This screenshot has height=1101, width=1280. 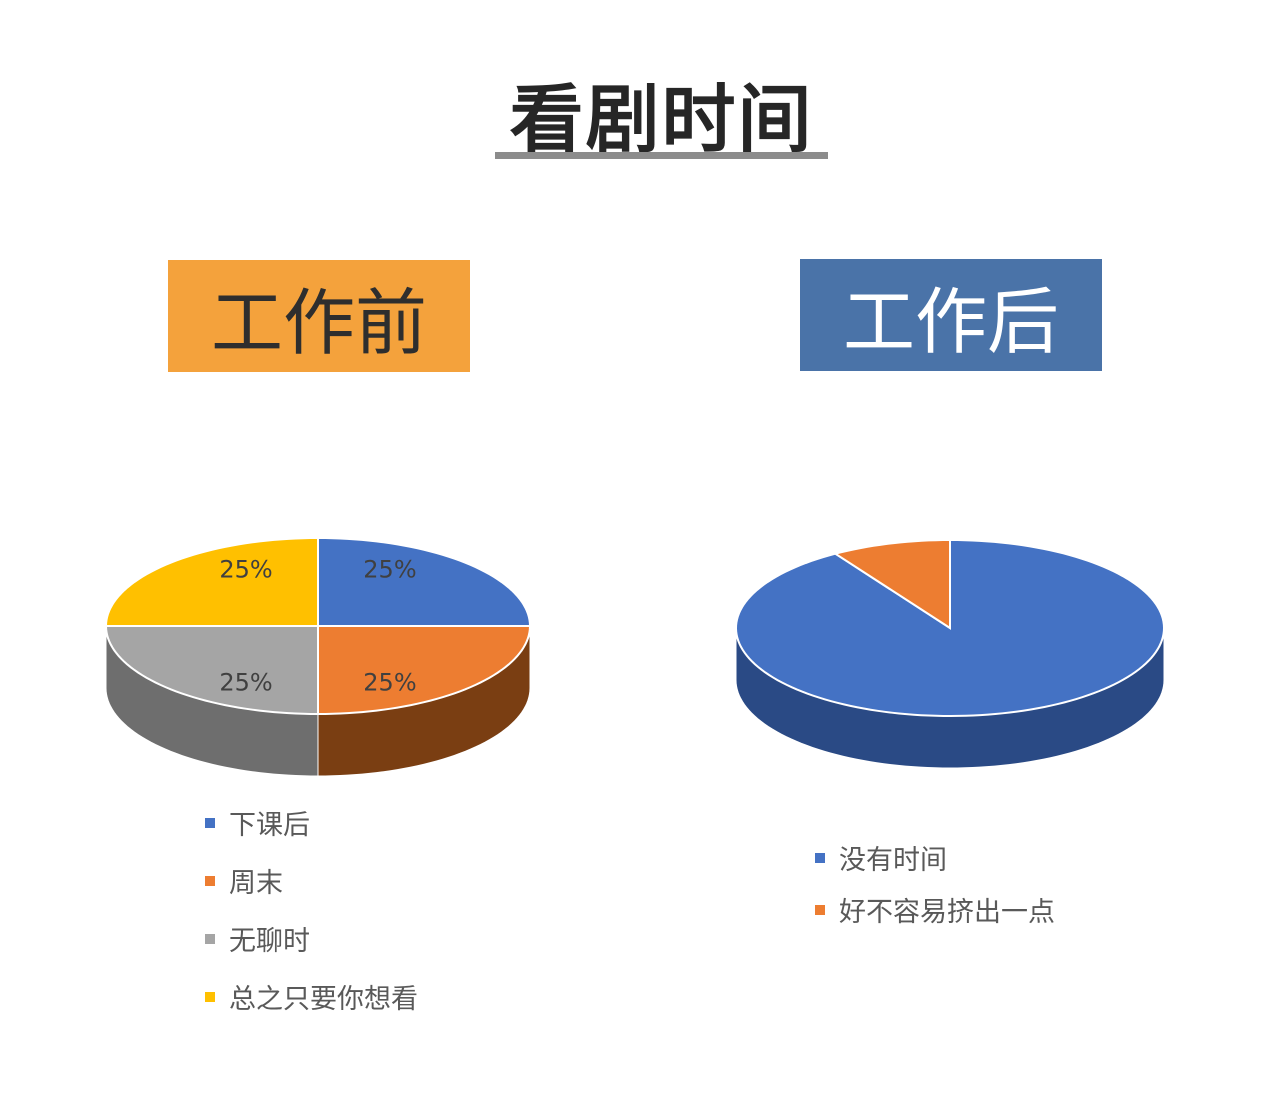 I want to click on legend-item: 好不容易挤出一点, so click(x=935, y=909).